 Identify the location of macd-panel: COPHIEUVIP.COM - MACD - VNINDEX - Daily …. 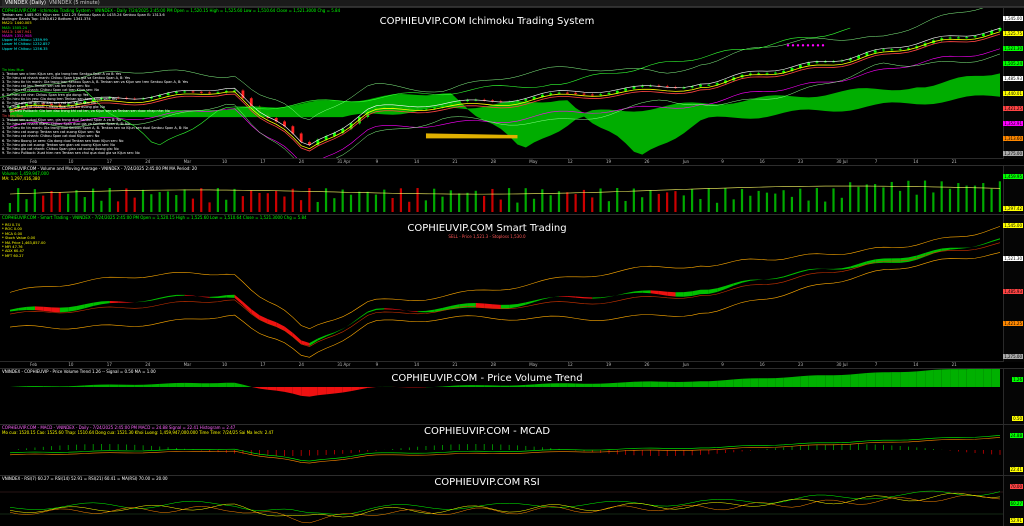
(512, 449).